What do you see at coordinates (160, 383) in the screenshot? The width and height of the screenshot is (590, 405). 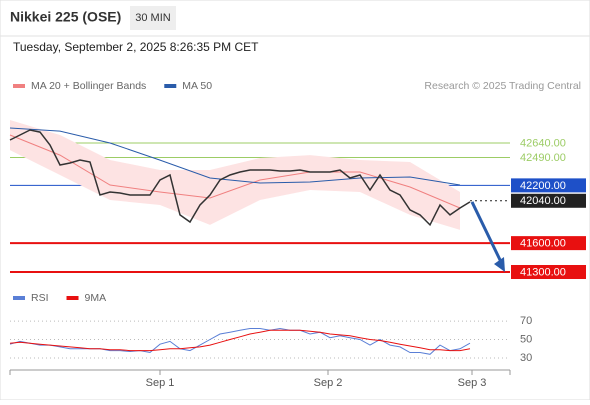 I see `x-tick-label: Sep 1` at bounding box center [160, 383].